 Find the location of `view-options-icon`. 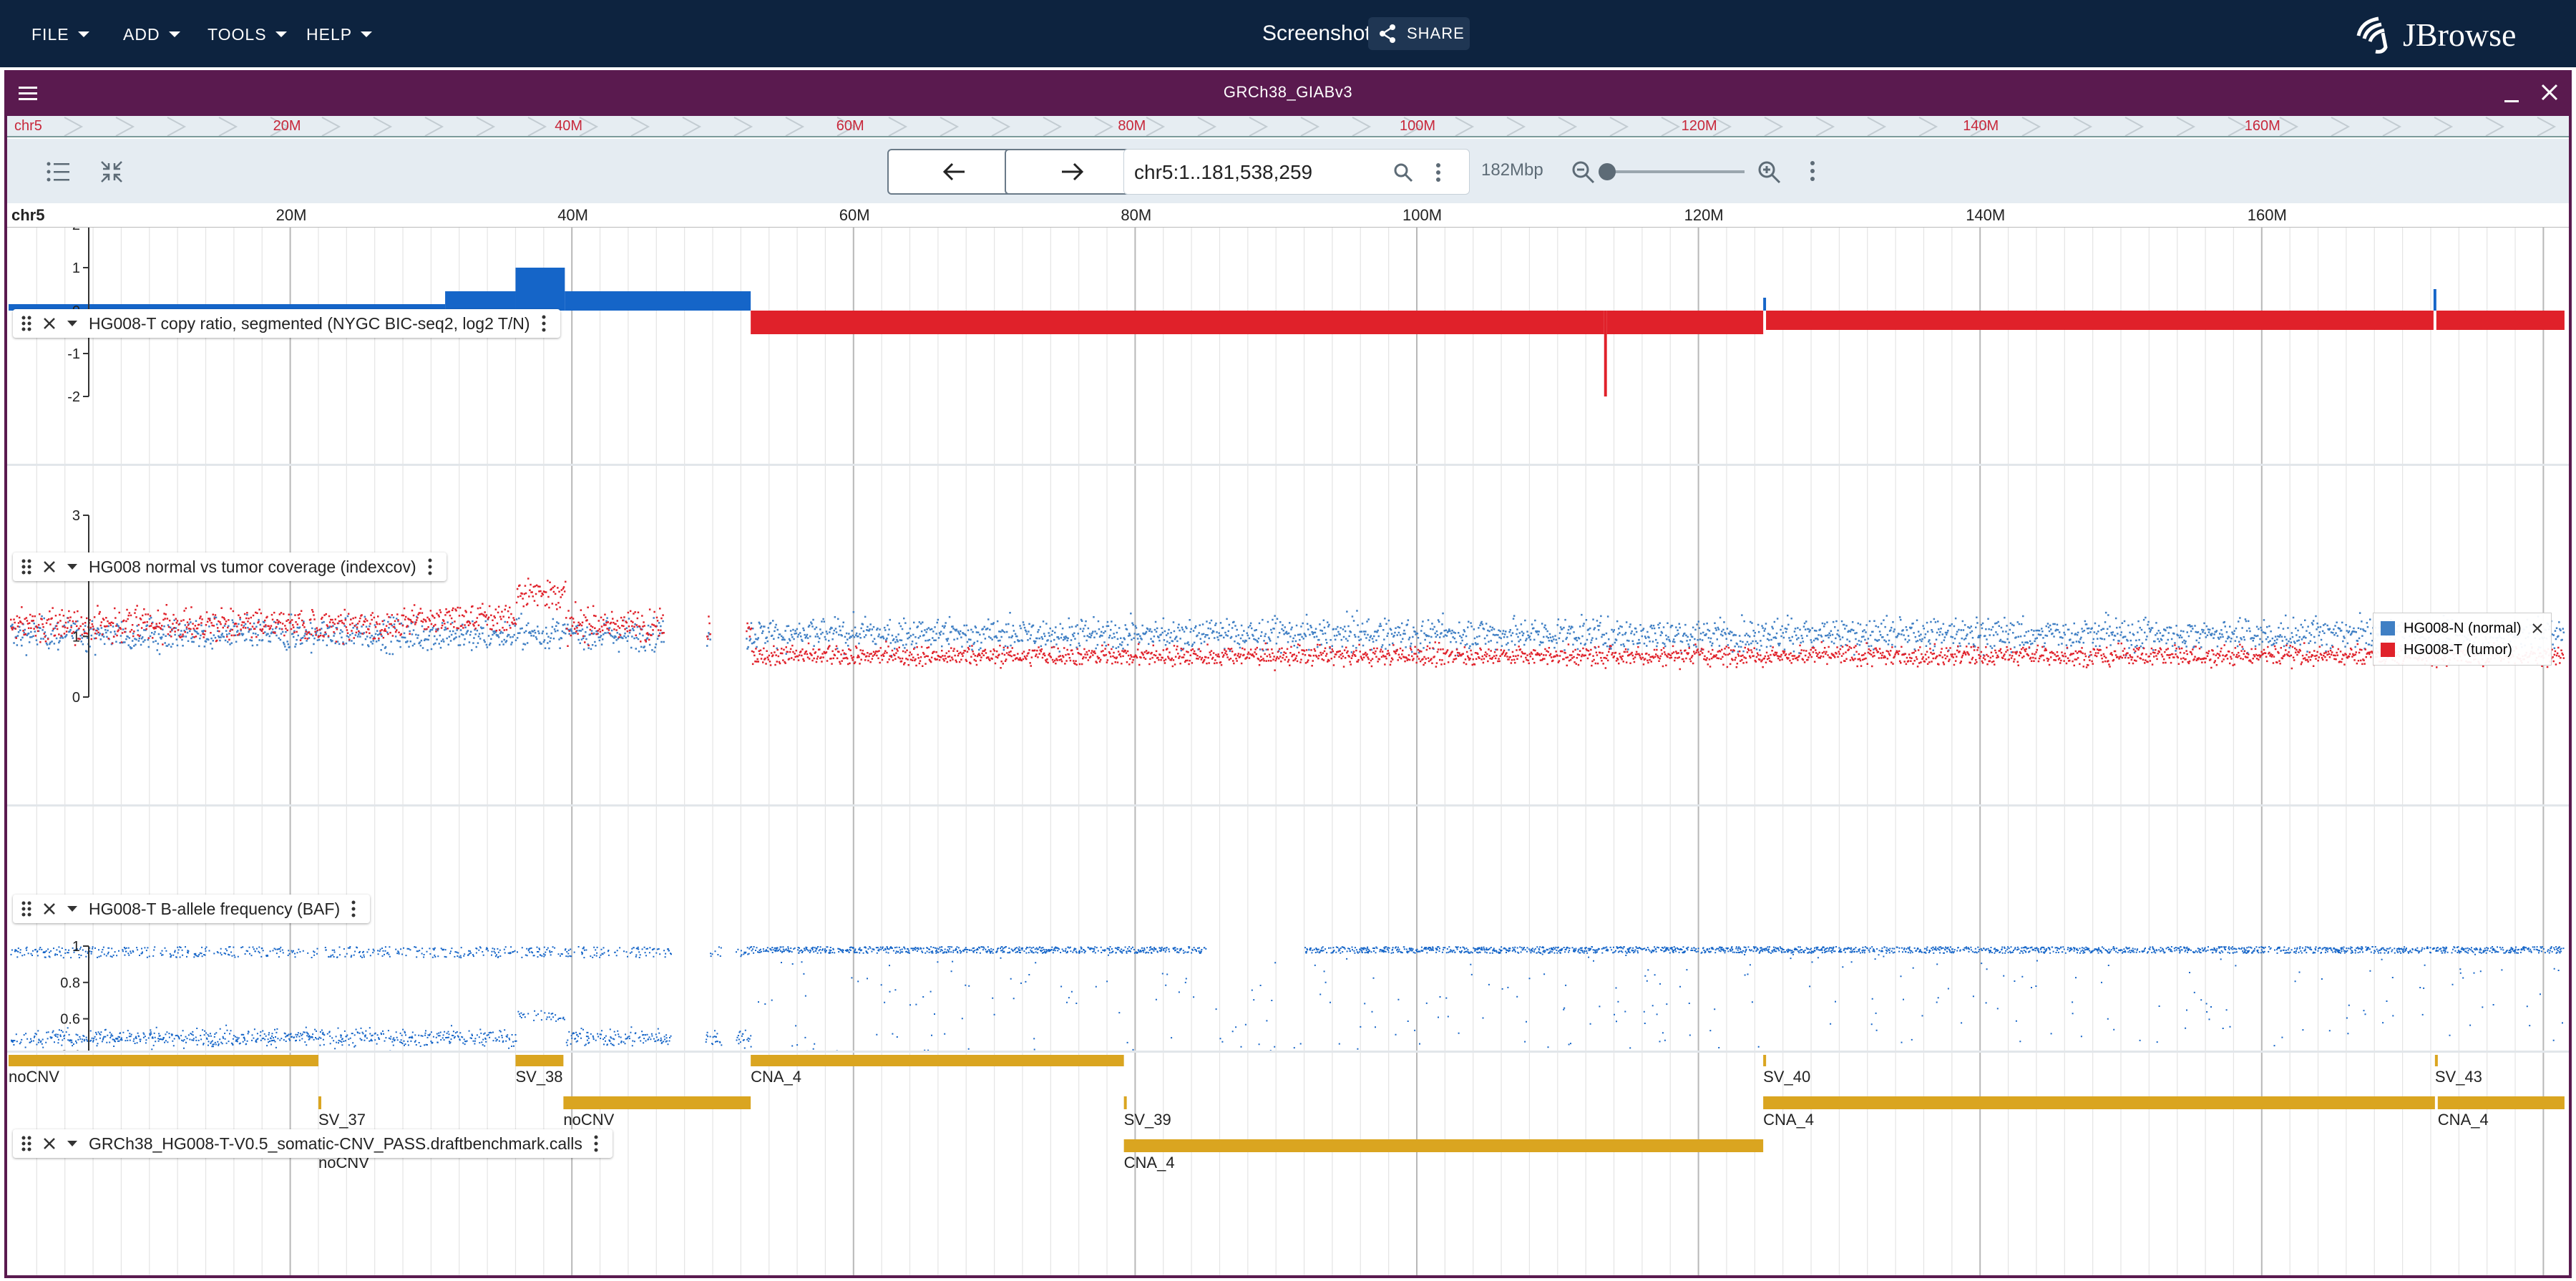

view-options-icon is located at coordinates (1813, 171).